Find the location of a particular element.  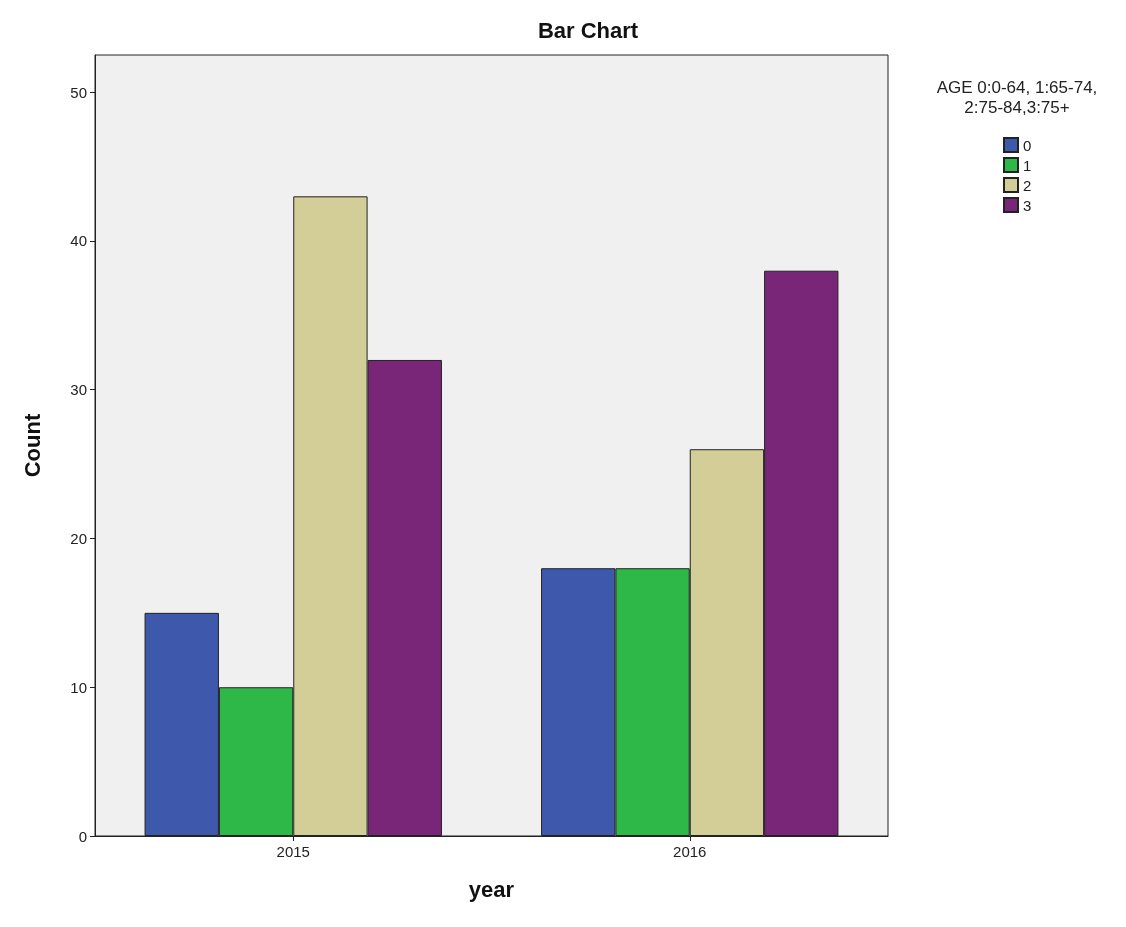

y-tick-label: 0 is located at coordinates (82, 836).